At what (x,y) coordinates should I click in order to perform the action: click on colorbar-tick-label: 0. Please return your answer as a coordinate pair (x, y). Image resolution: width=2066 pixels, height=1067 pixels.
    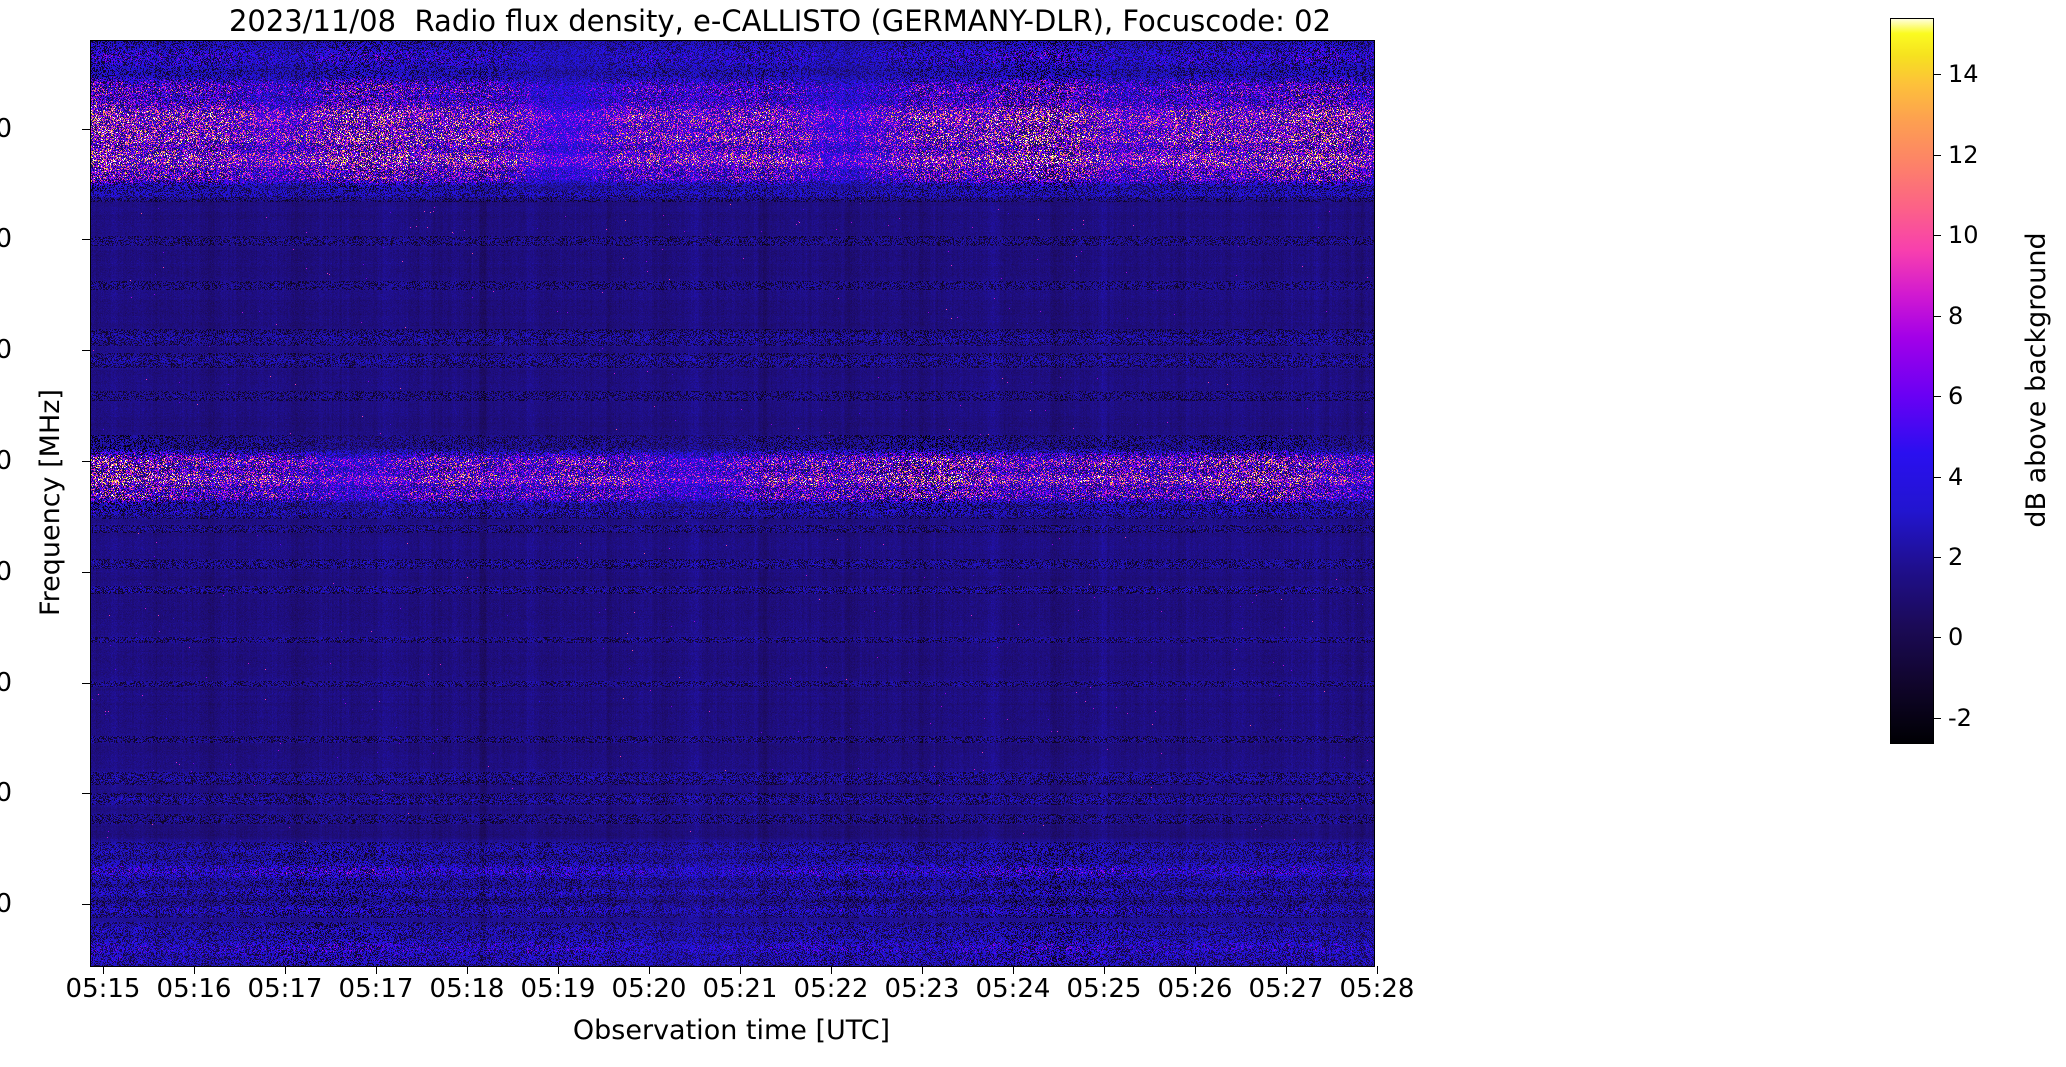
    Looking at the image, I should click on (1956, 637).